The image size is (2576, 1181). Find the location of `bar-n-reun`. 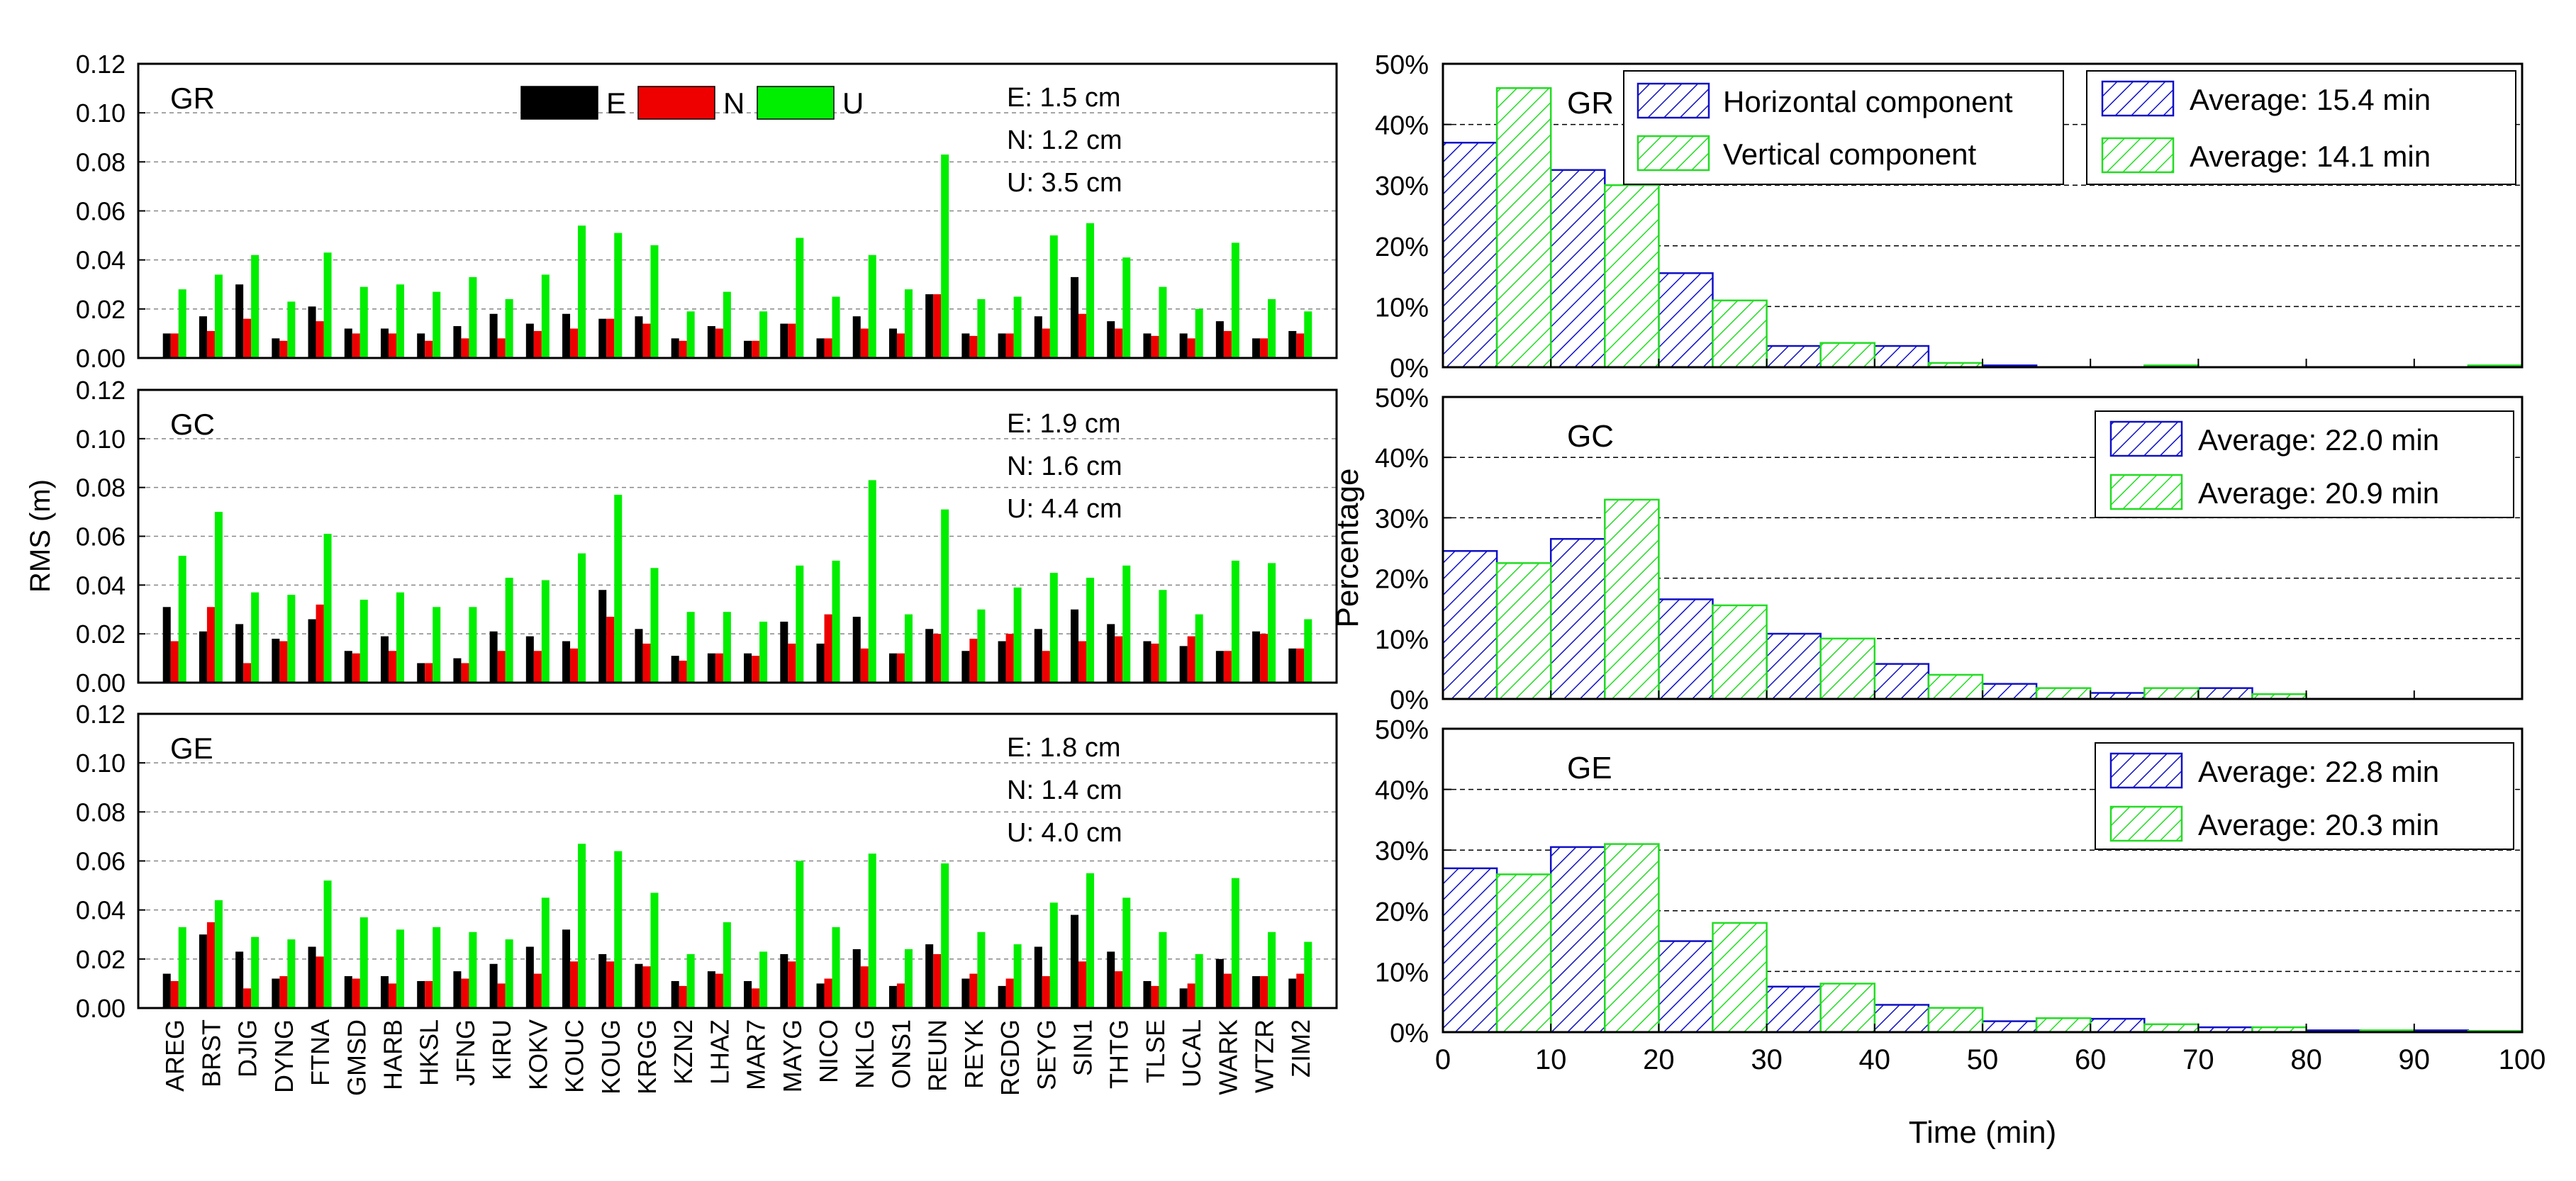

bar-n-reun is located at coordinates (937, 326).